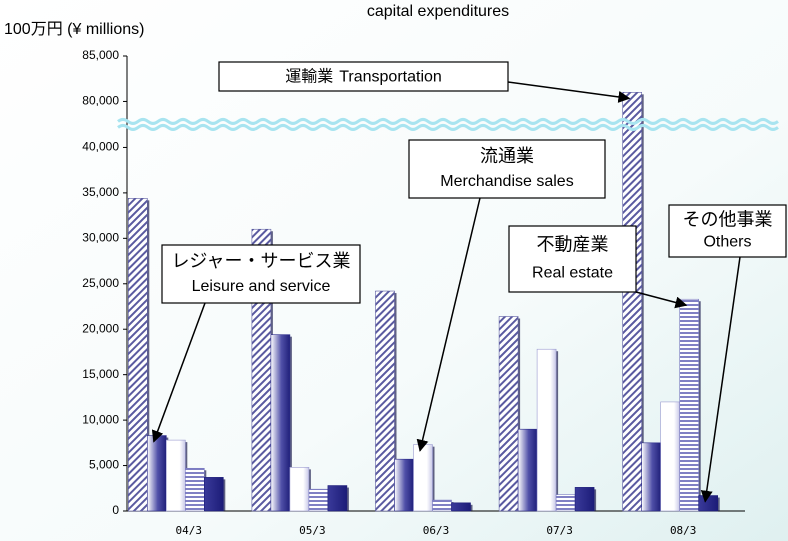 The height and width of the screenshot is (541, 788). I want to click on series-name-en: Others, so click(727, 242).